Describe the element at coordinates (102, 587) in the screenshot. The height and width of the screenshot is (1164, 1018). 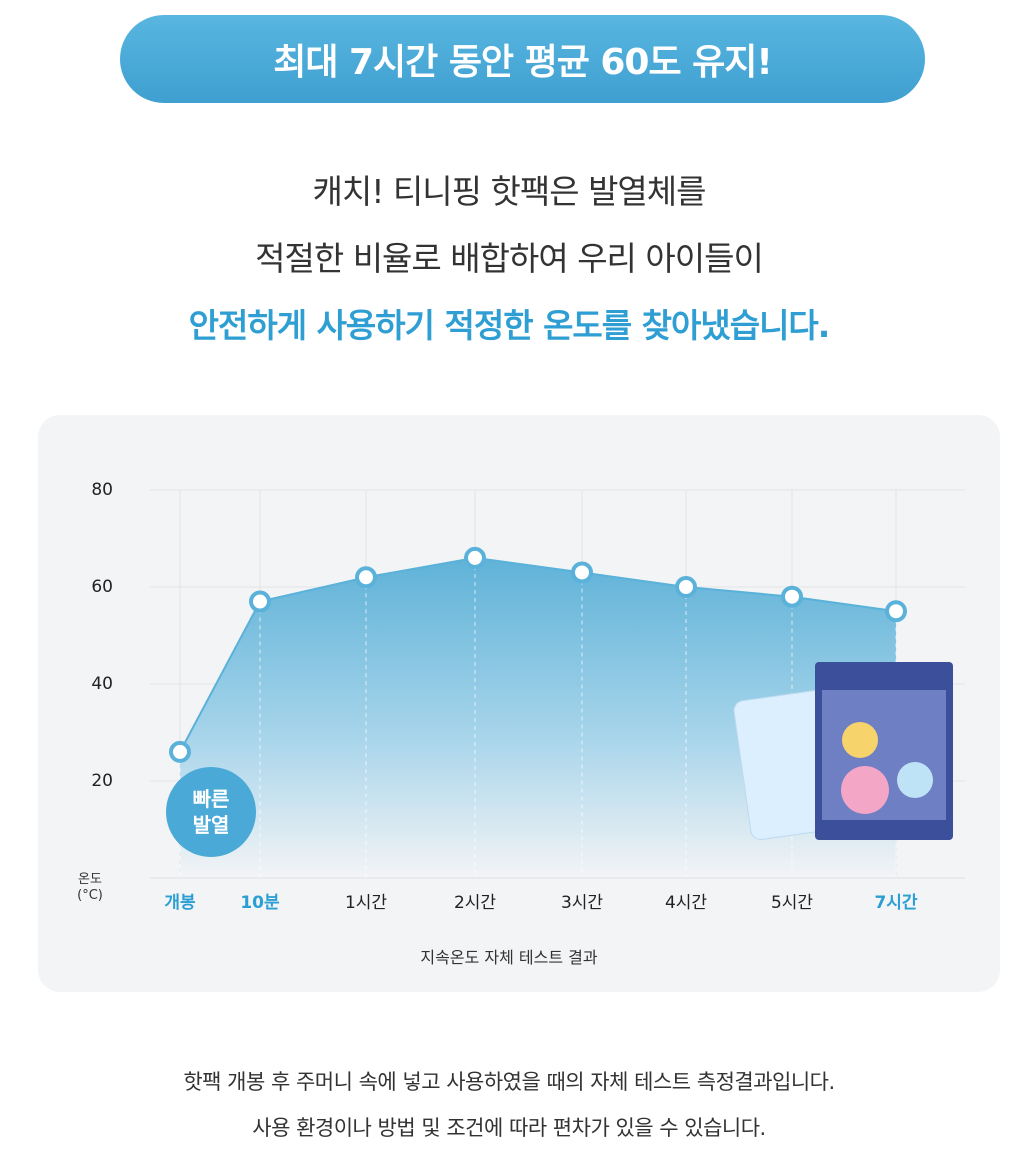
I see `y-tick-label: 60` at that location.